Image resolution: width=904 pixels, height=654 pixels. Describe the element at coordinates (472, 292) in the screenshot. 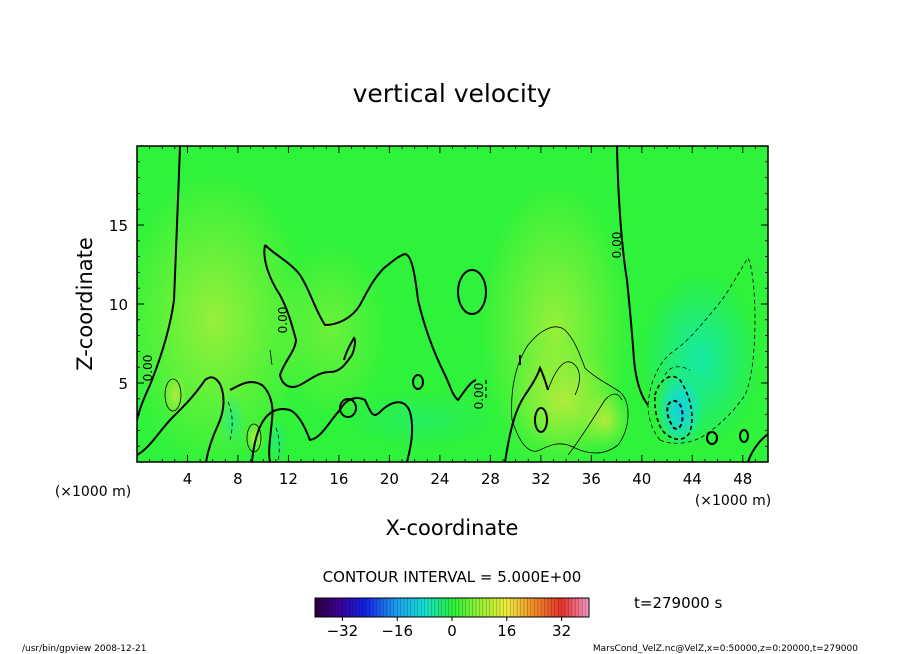

I see `contour-zero-loop` at that location.